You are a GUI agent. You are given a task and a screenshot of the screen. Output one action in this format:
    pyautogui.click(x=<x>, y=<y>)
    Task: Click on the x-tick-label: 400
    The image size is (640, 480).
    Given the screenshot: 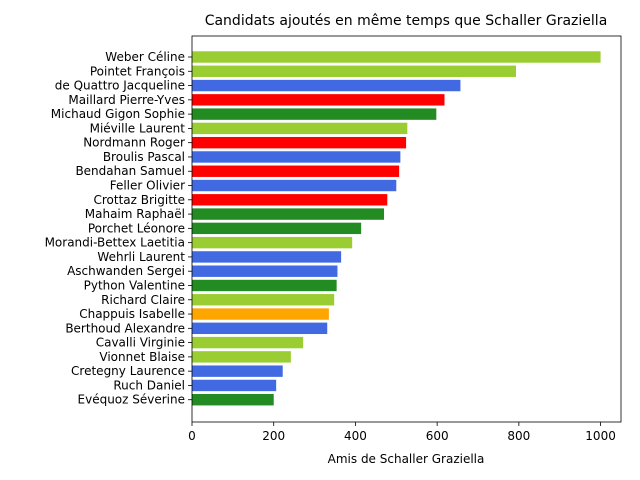 What is the action you would take?
    pyautogui.click(x=355, y=436)
    